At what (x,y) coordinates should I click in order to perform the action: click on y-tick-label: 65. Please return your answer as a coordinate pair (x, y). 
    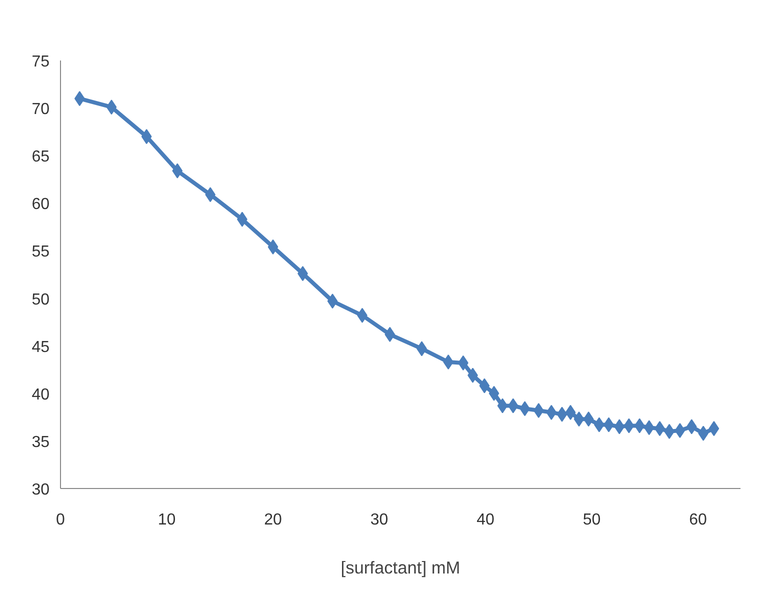
    Looking at the image, I should click on (41, 157).